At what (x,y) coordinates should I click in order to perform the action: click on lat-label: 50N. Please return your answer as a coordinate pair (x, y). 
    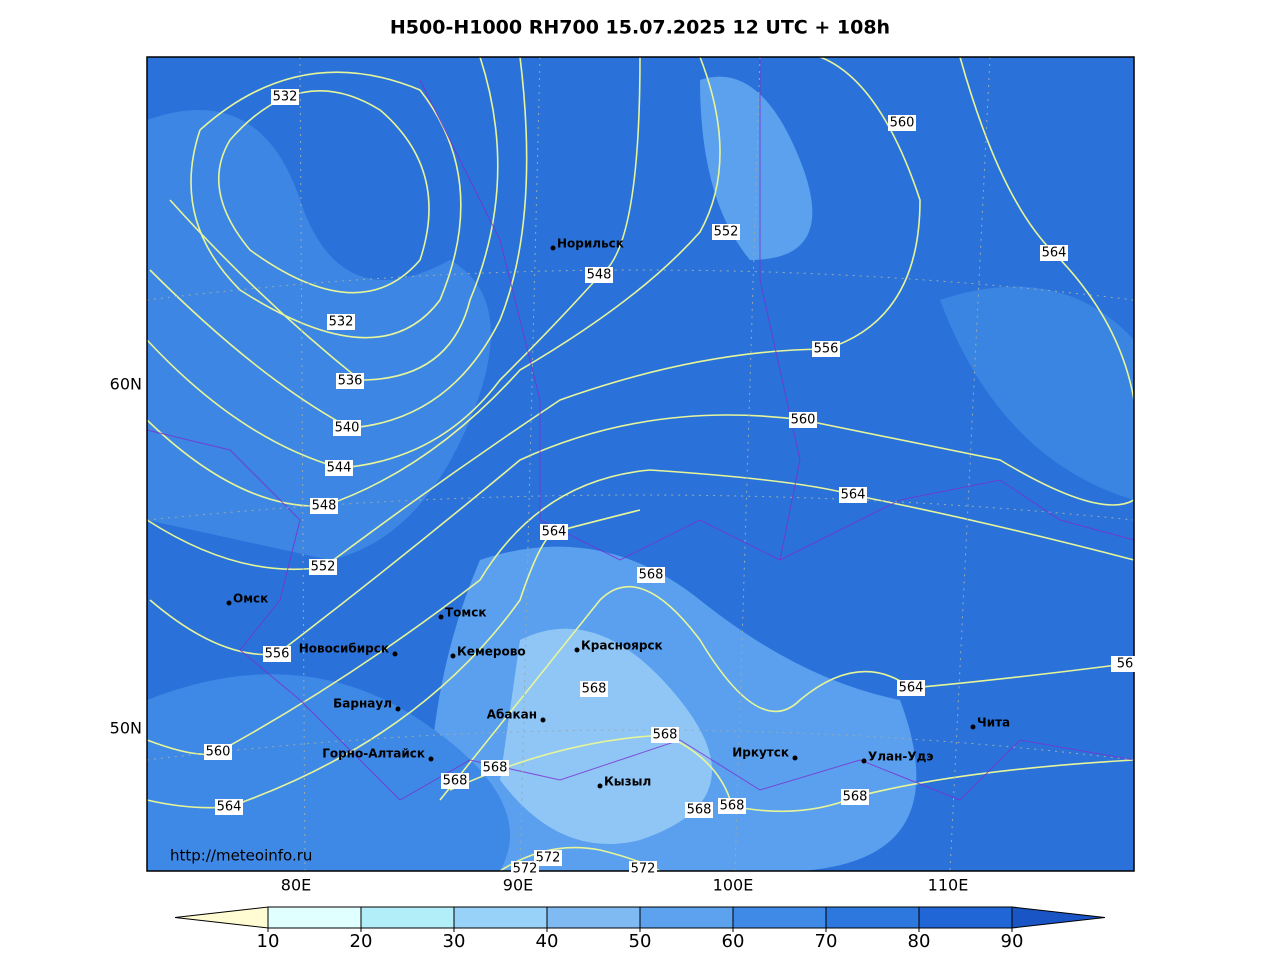
    Looking at the image, I should click on (126, 728).